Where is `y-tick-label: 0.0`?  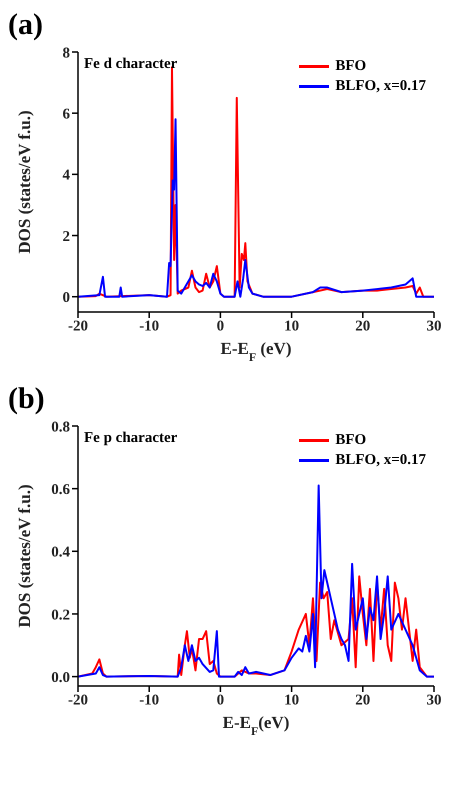 y-tick-label: 0.0 is located at coordinates (60, 678).